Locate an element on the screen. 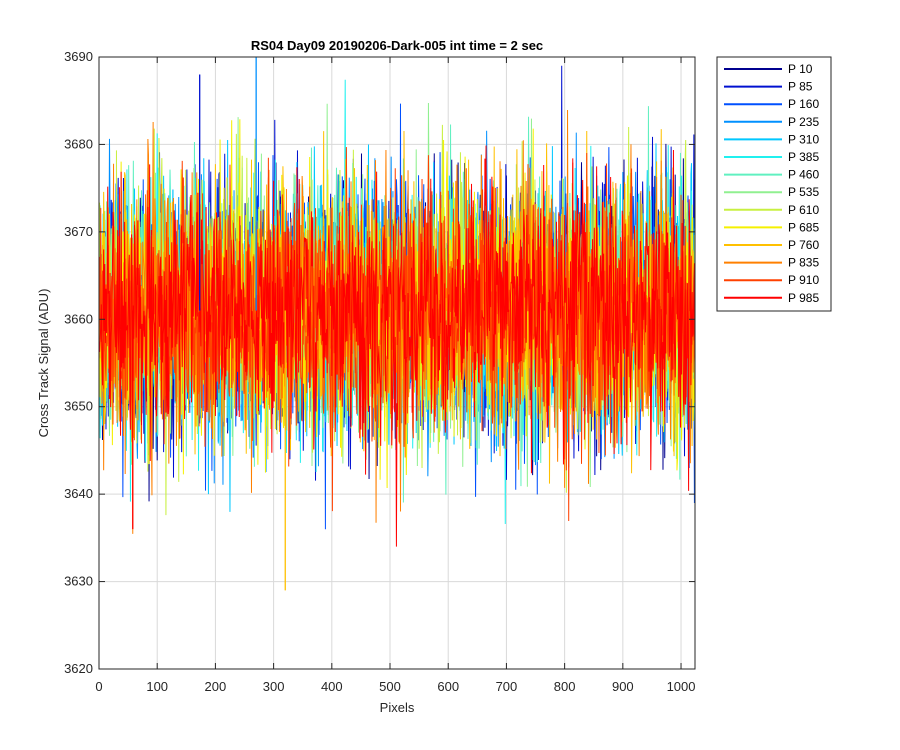 This screenshot has width=900, height=750. y-tick-label: 3670 is located at coordinates (78, 231).